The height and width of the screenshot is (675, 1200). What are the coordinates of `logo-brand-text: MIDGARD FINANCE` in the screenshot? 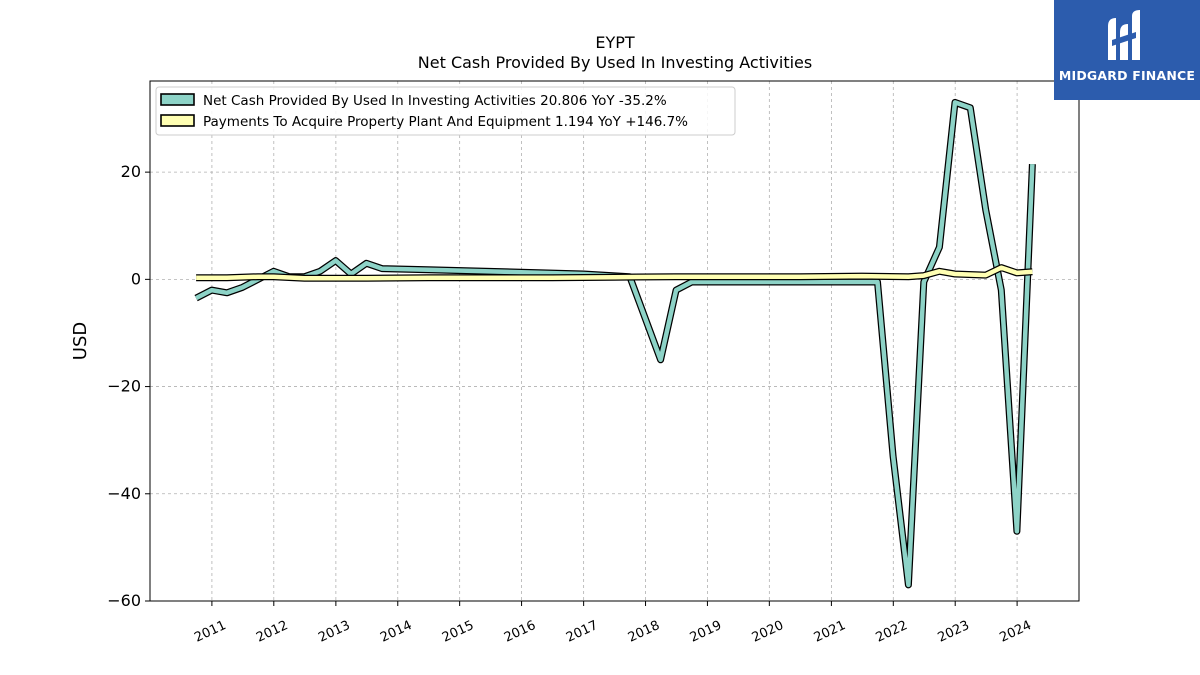 It's located at (1127, 75).